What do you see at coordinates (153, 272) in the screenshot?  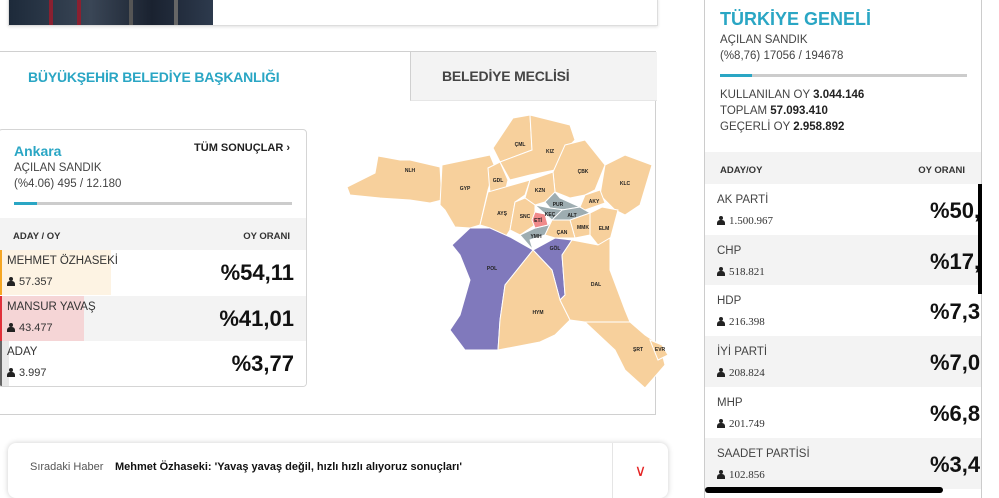 I see `candidate-row: MEHMET ÖZHASEKİ 57.357 %54,11` at bounding box center [153, 272].